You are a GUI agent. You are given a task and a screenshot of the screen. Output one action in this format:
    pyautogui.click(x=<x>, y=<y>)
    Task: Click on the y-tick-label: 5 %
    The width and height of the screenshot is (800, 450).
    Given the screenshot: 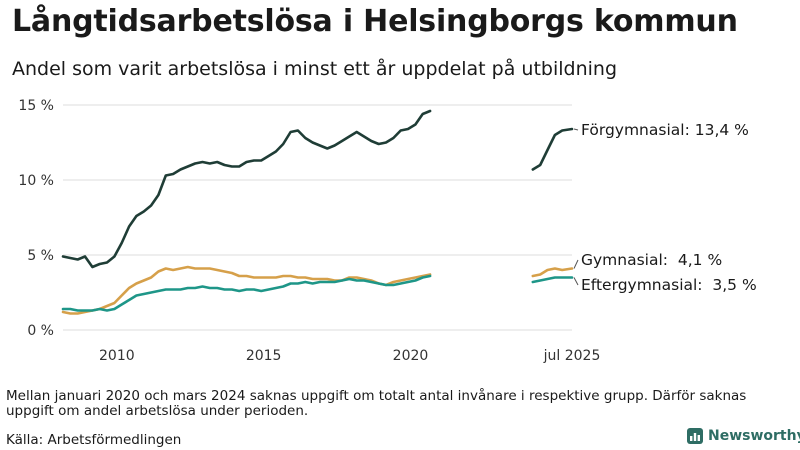 What is the action you would take?
    pyautogui.click(x=40, y=256)
    